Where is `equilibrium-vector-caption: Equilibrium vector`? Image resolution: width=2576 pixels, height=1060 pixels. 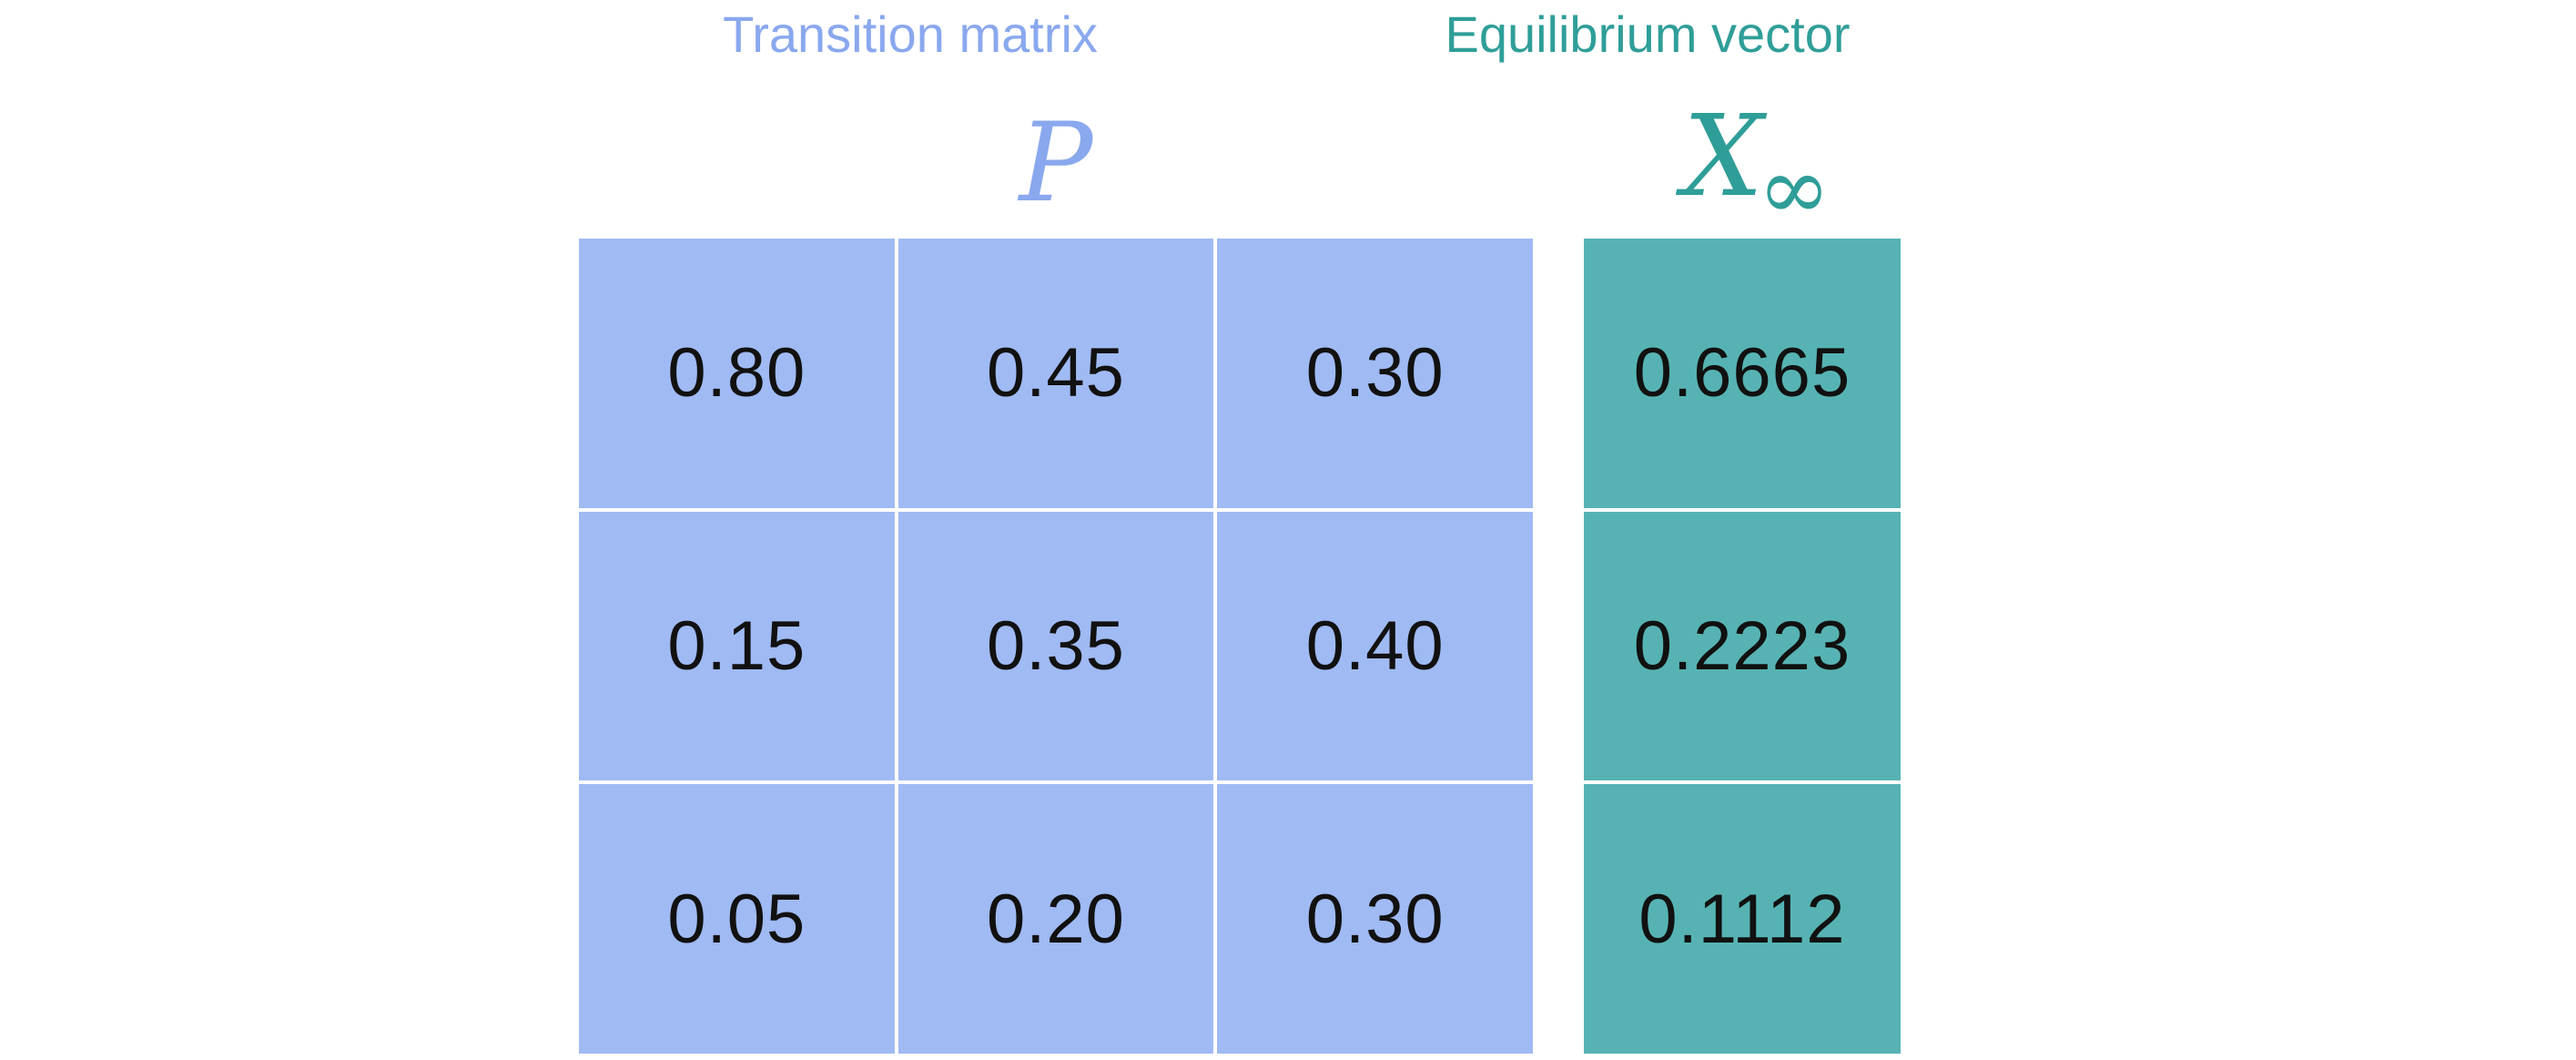 equilibrium-vector-caption: Equilibrium vector is located at coordinates (1648, 34).